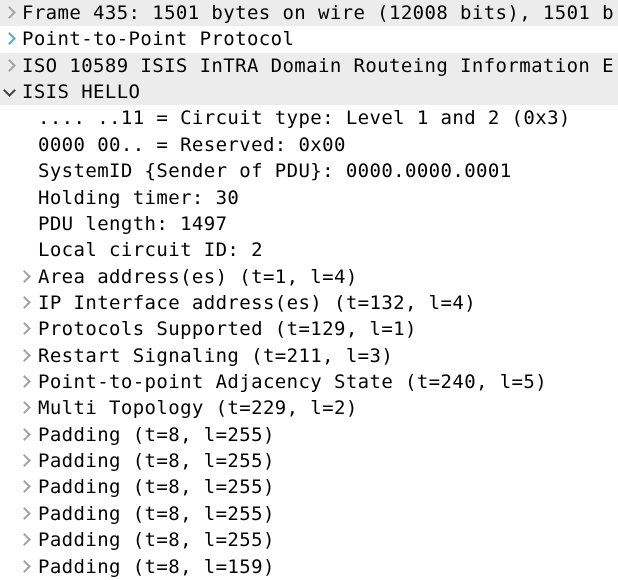 This screenshot has width=618, height=580. I want to click on tree-row: SystemID {Sender of PDU}: 0000.0000.0001, so click(309, 171).